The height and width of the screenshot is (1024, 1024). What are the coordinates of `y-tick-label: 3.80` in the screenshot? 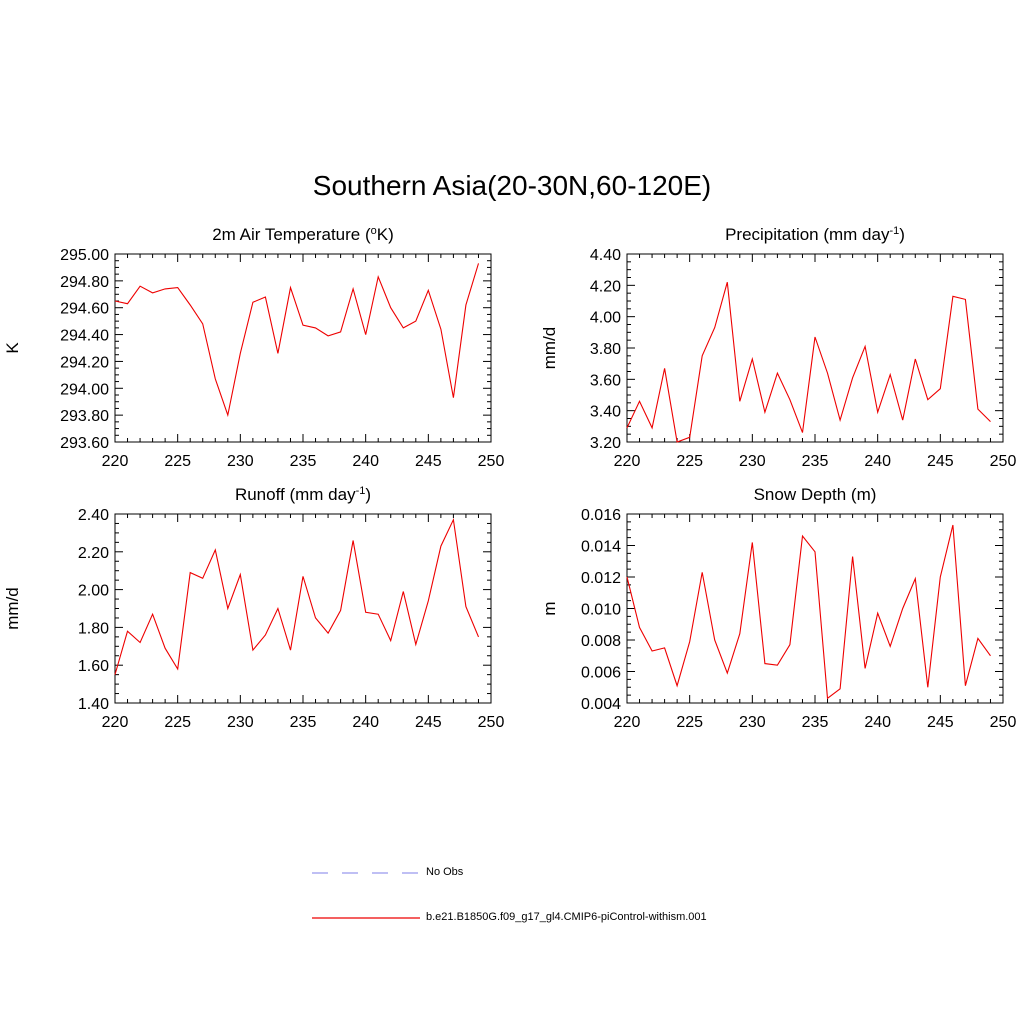 It's located at (605, 349).